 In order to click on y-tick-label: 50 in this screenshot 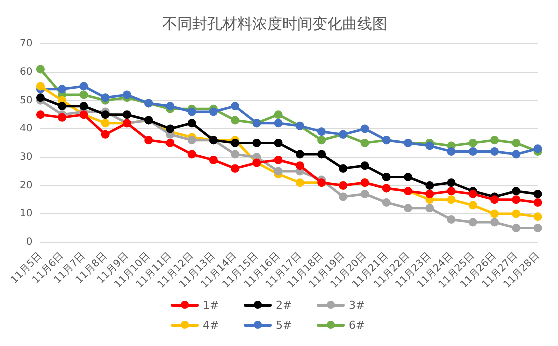, I will do `click(26, 100)`.